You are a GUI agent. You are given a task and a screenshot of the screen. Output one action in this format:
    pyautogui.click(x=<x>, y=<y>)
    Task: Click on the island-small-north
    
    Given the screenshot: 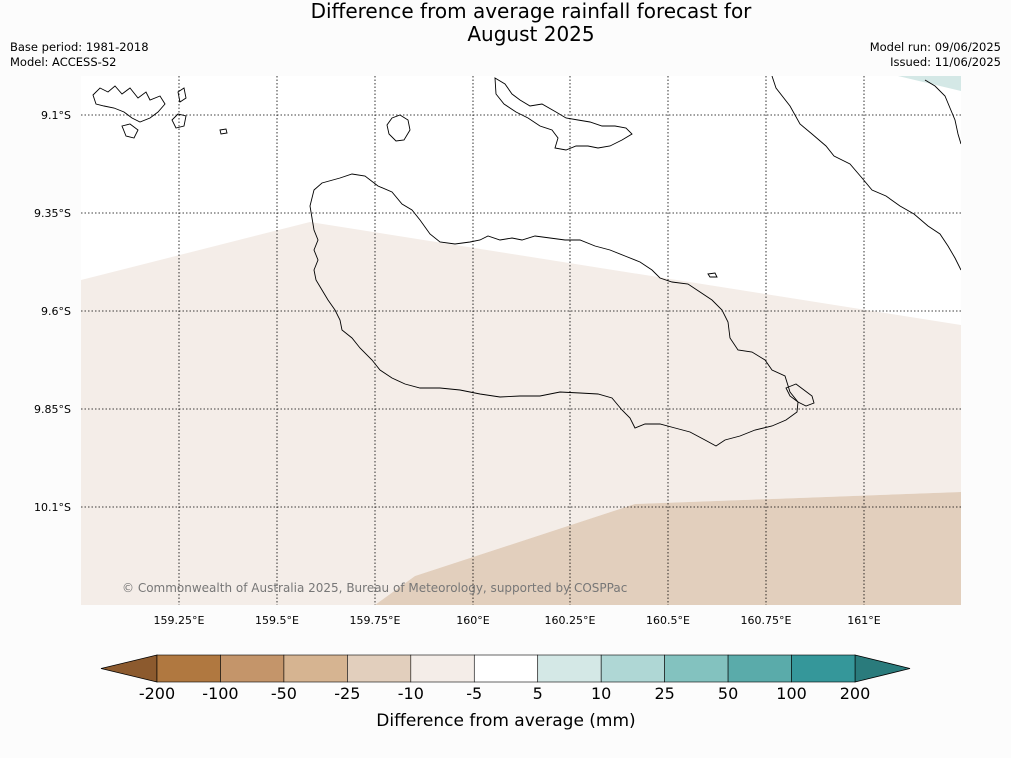 What is the action you would take?
    pyautogui.click(x=398, y=128)
    